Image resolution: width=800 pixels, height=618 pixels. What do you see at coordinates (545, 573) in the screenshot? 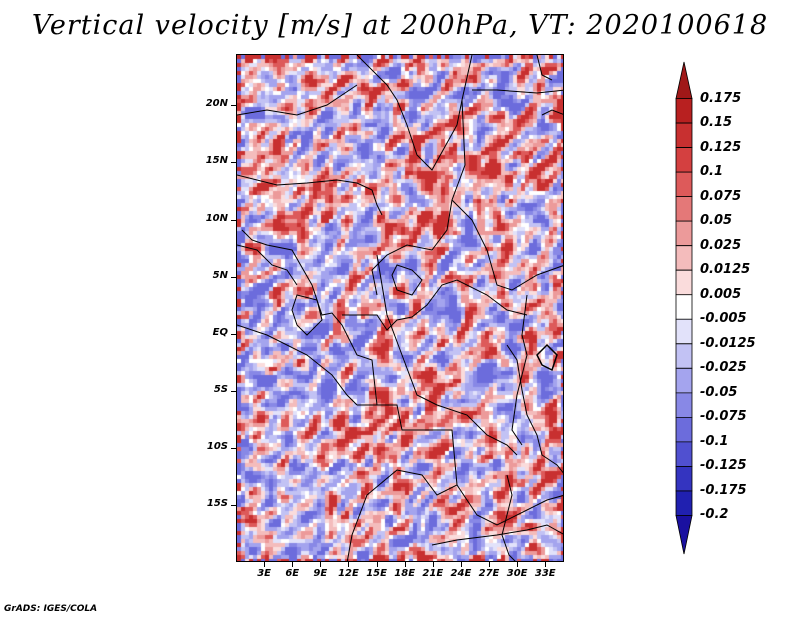
I see `lon-tick-label: 33E` at bounding box center [545, 573].